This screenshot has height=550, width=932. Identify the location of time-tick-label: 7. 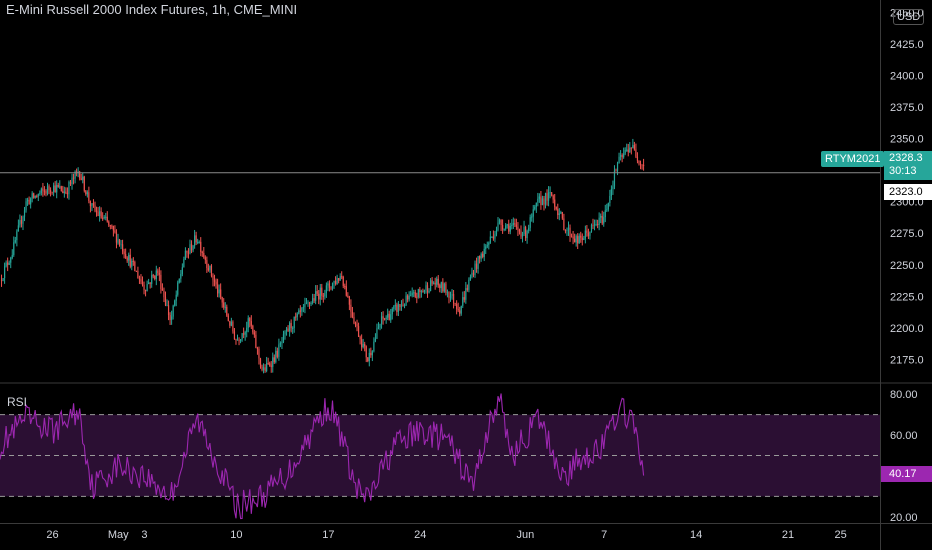
(604, 535).